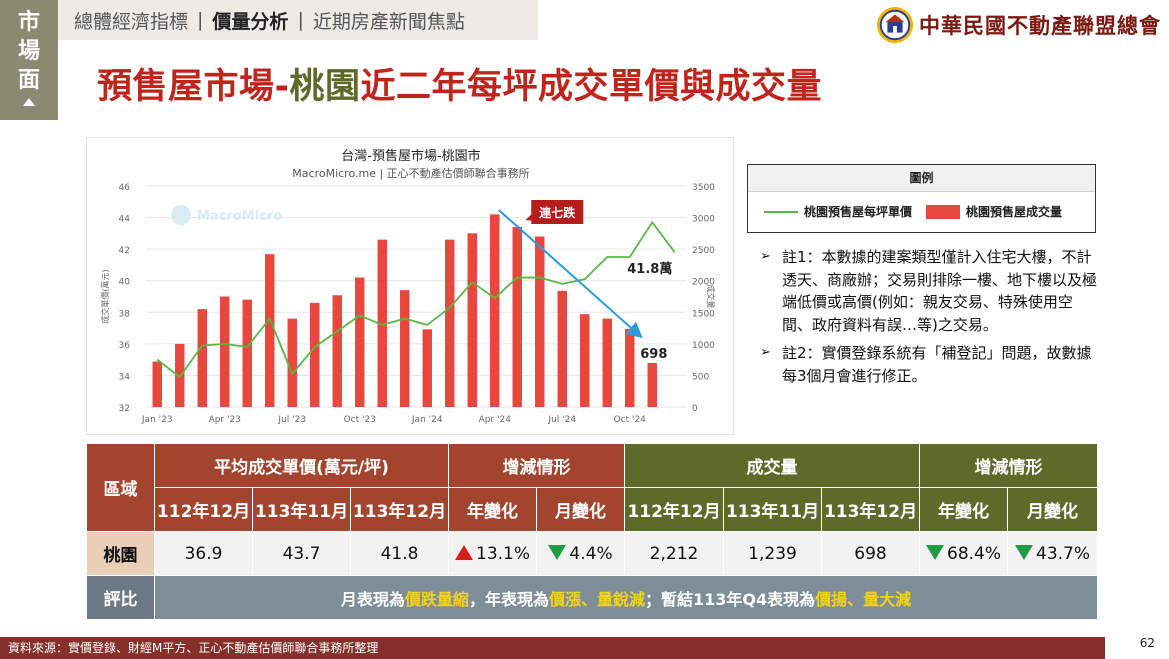 The width and height of the screenshot is (1169, 659). I want to click on price-value-label: 41.8萬, so click(649, 269).